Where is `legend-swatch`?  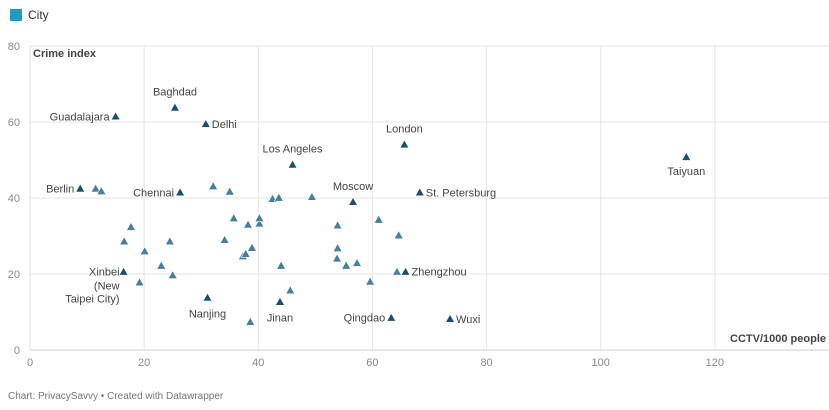 legend-swatch is located at coordinates (16, 15).